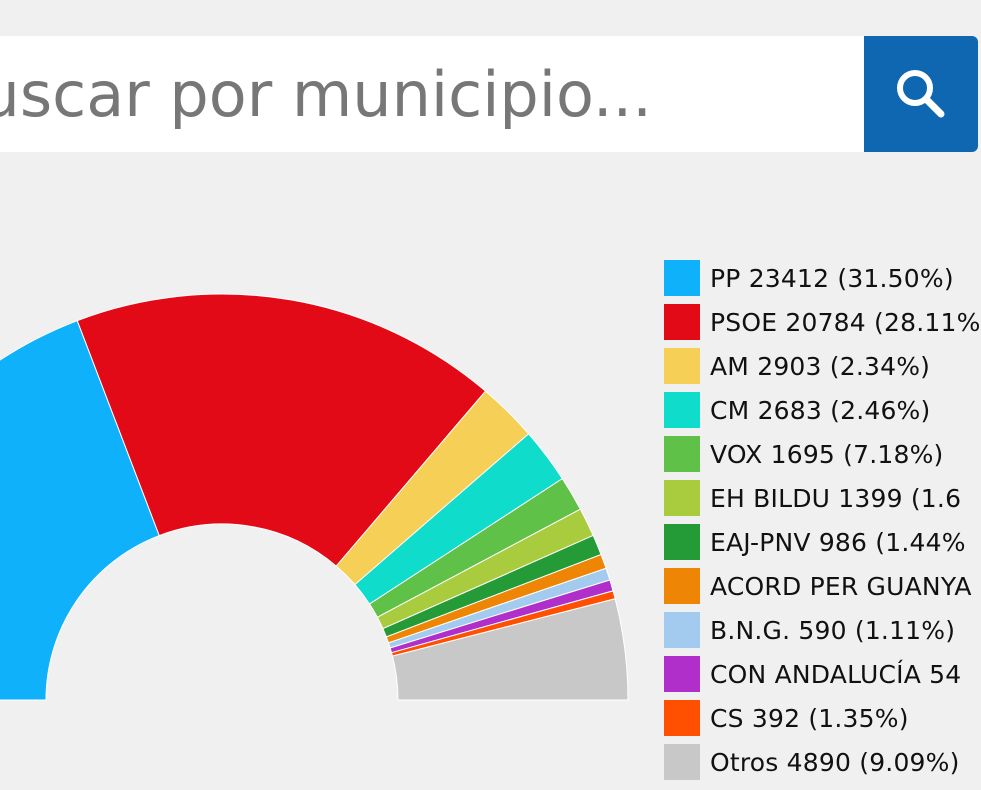 This screenshot has width=981, height=790. What do you see at coordinates (833, 630) in the screenshot?
I see `legend-label-bng: B.N.G. 590 (1.11%)` at bounding box center [833, 630].